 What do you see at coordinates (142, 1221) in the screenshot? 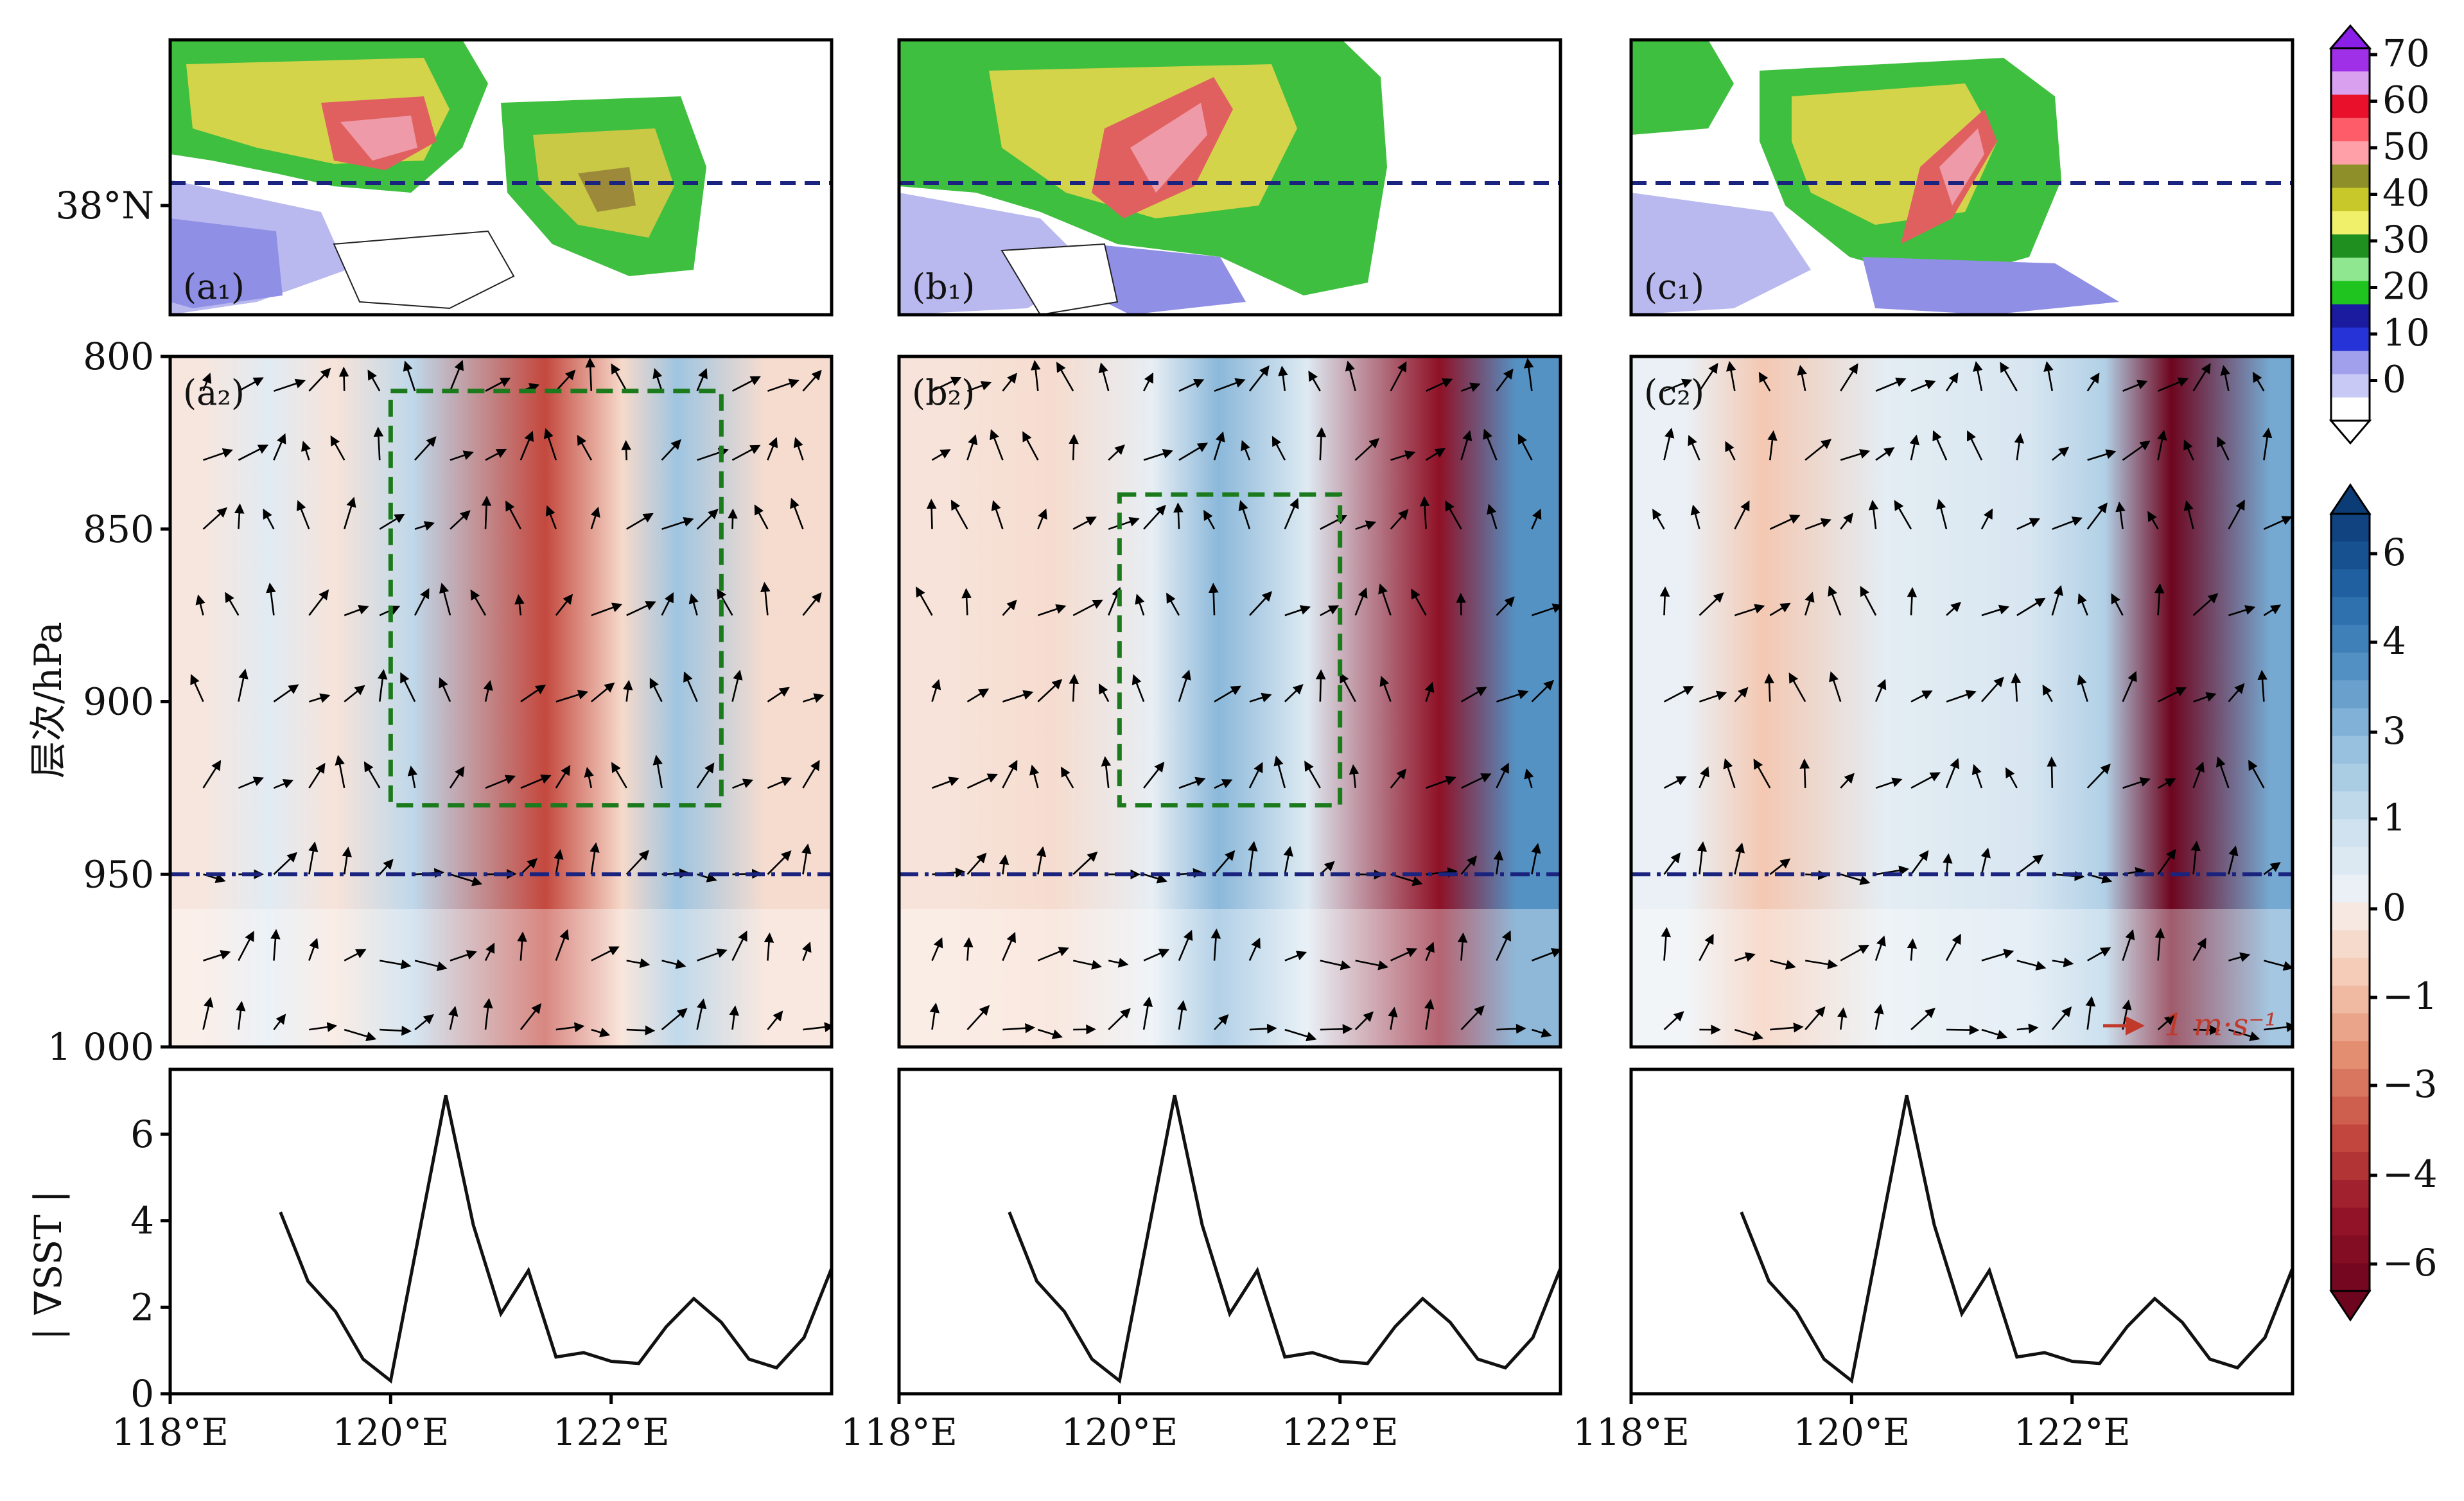
I see `sst-tick-label: 4` at bounding box center [142, 1221].